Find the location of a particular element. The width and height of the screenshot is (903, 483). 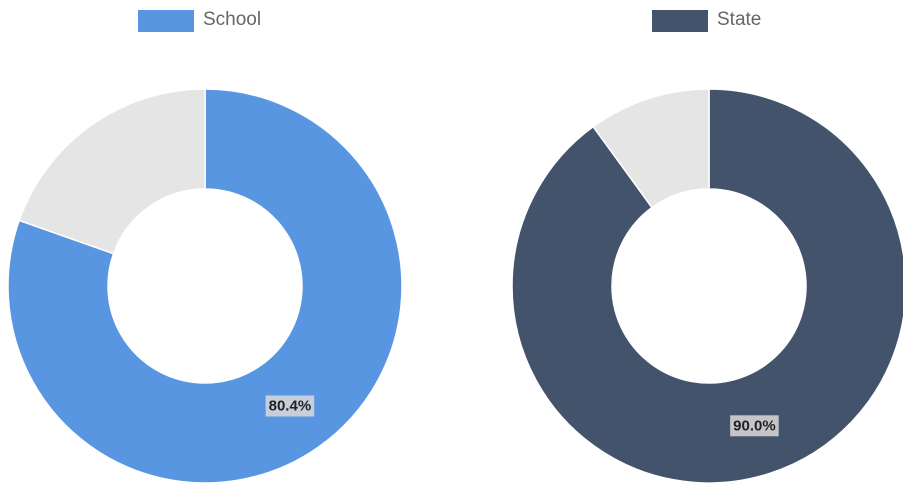

school-legend: School is located at coordinates (210, 18).